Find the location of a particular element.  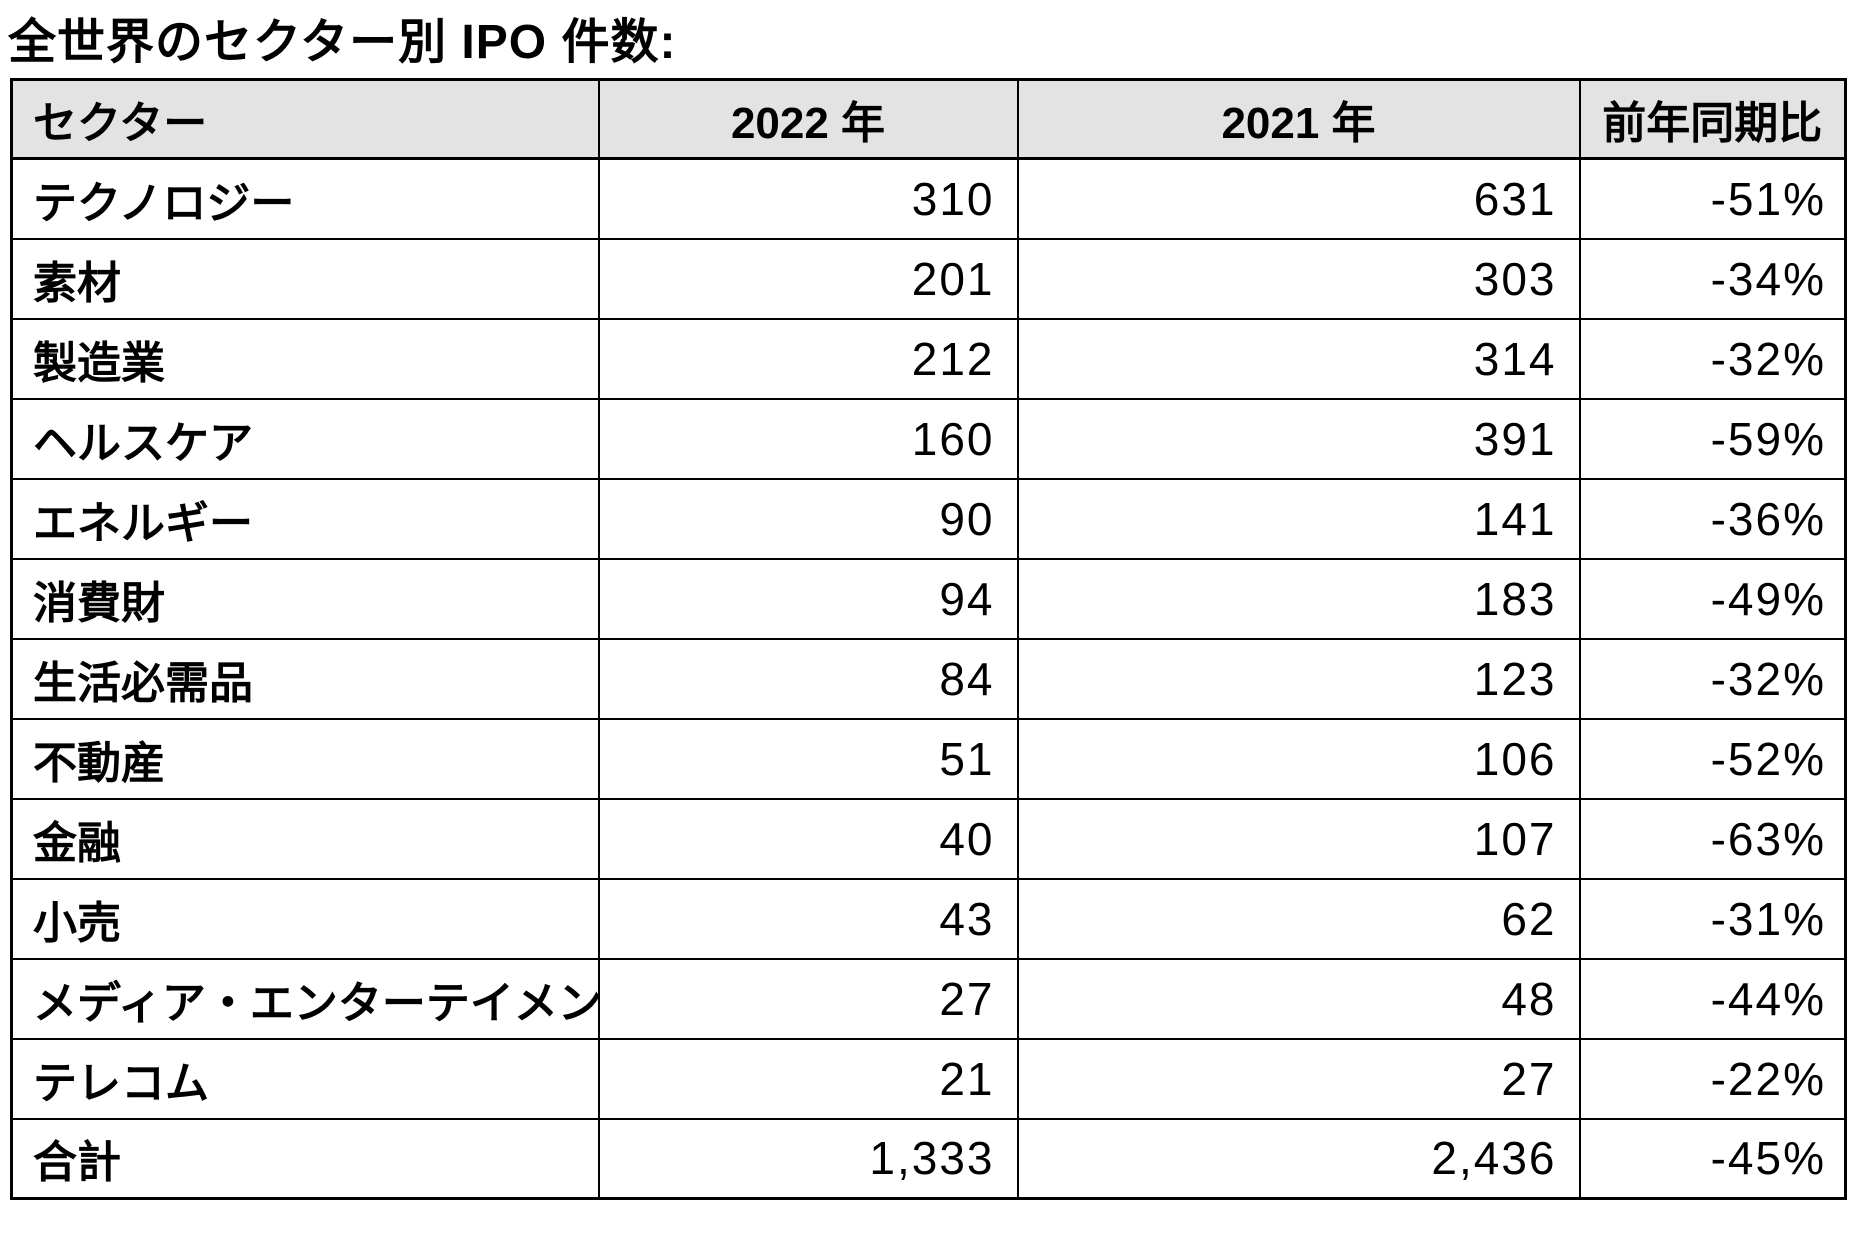

y2021-cell: 2,436 is located at coordinates (1298, 1158).